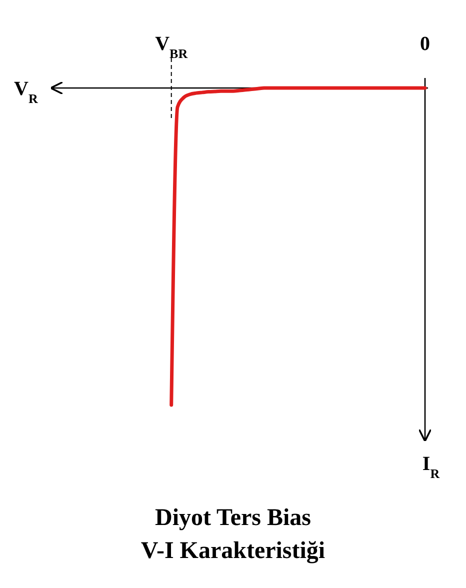  Describe the element at coordinates (431, 466) in the screenshot. I see `y-axis-title: I$_{R}$` at that location.